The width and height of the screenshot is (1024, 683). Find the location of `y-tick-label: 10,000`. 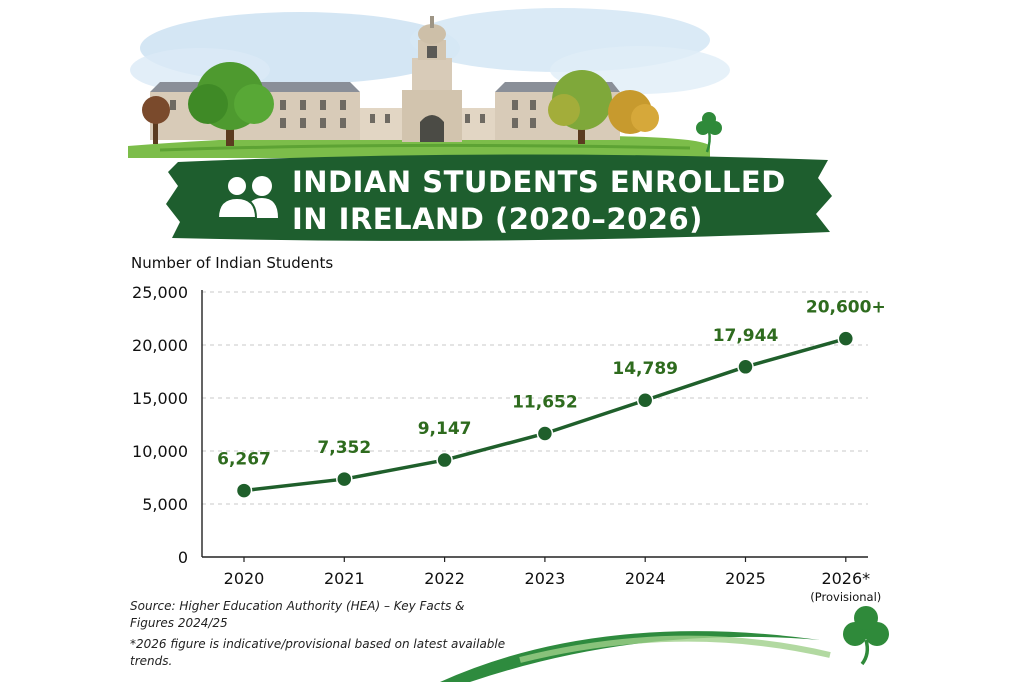

y-tick-label: 10,000 is located at coordinates (160, 451).